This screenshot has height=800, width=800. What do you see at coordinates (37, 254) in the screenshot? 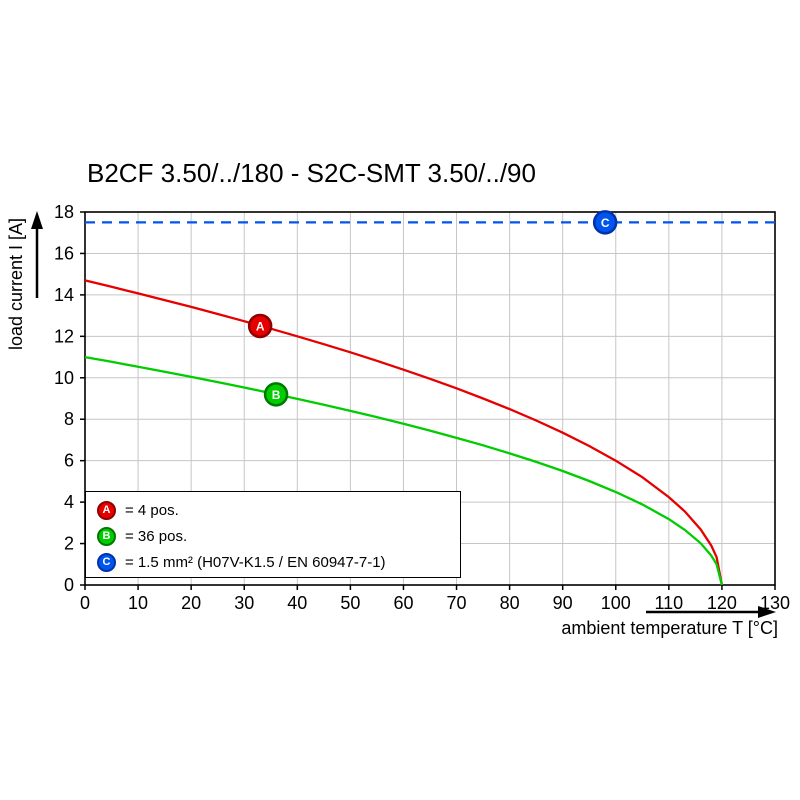
I see `y-axis-arrow` at bounding box center [37, 254].